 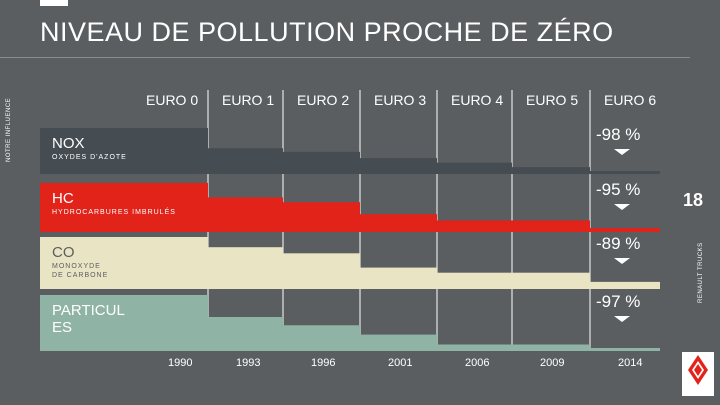 What do you see at coordinates (13, 122) in the screenshot?
I see `side-label-top: NOTRE INFLUENCE` at bounding box center [13, 122].